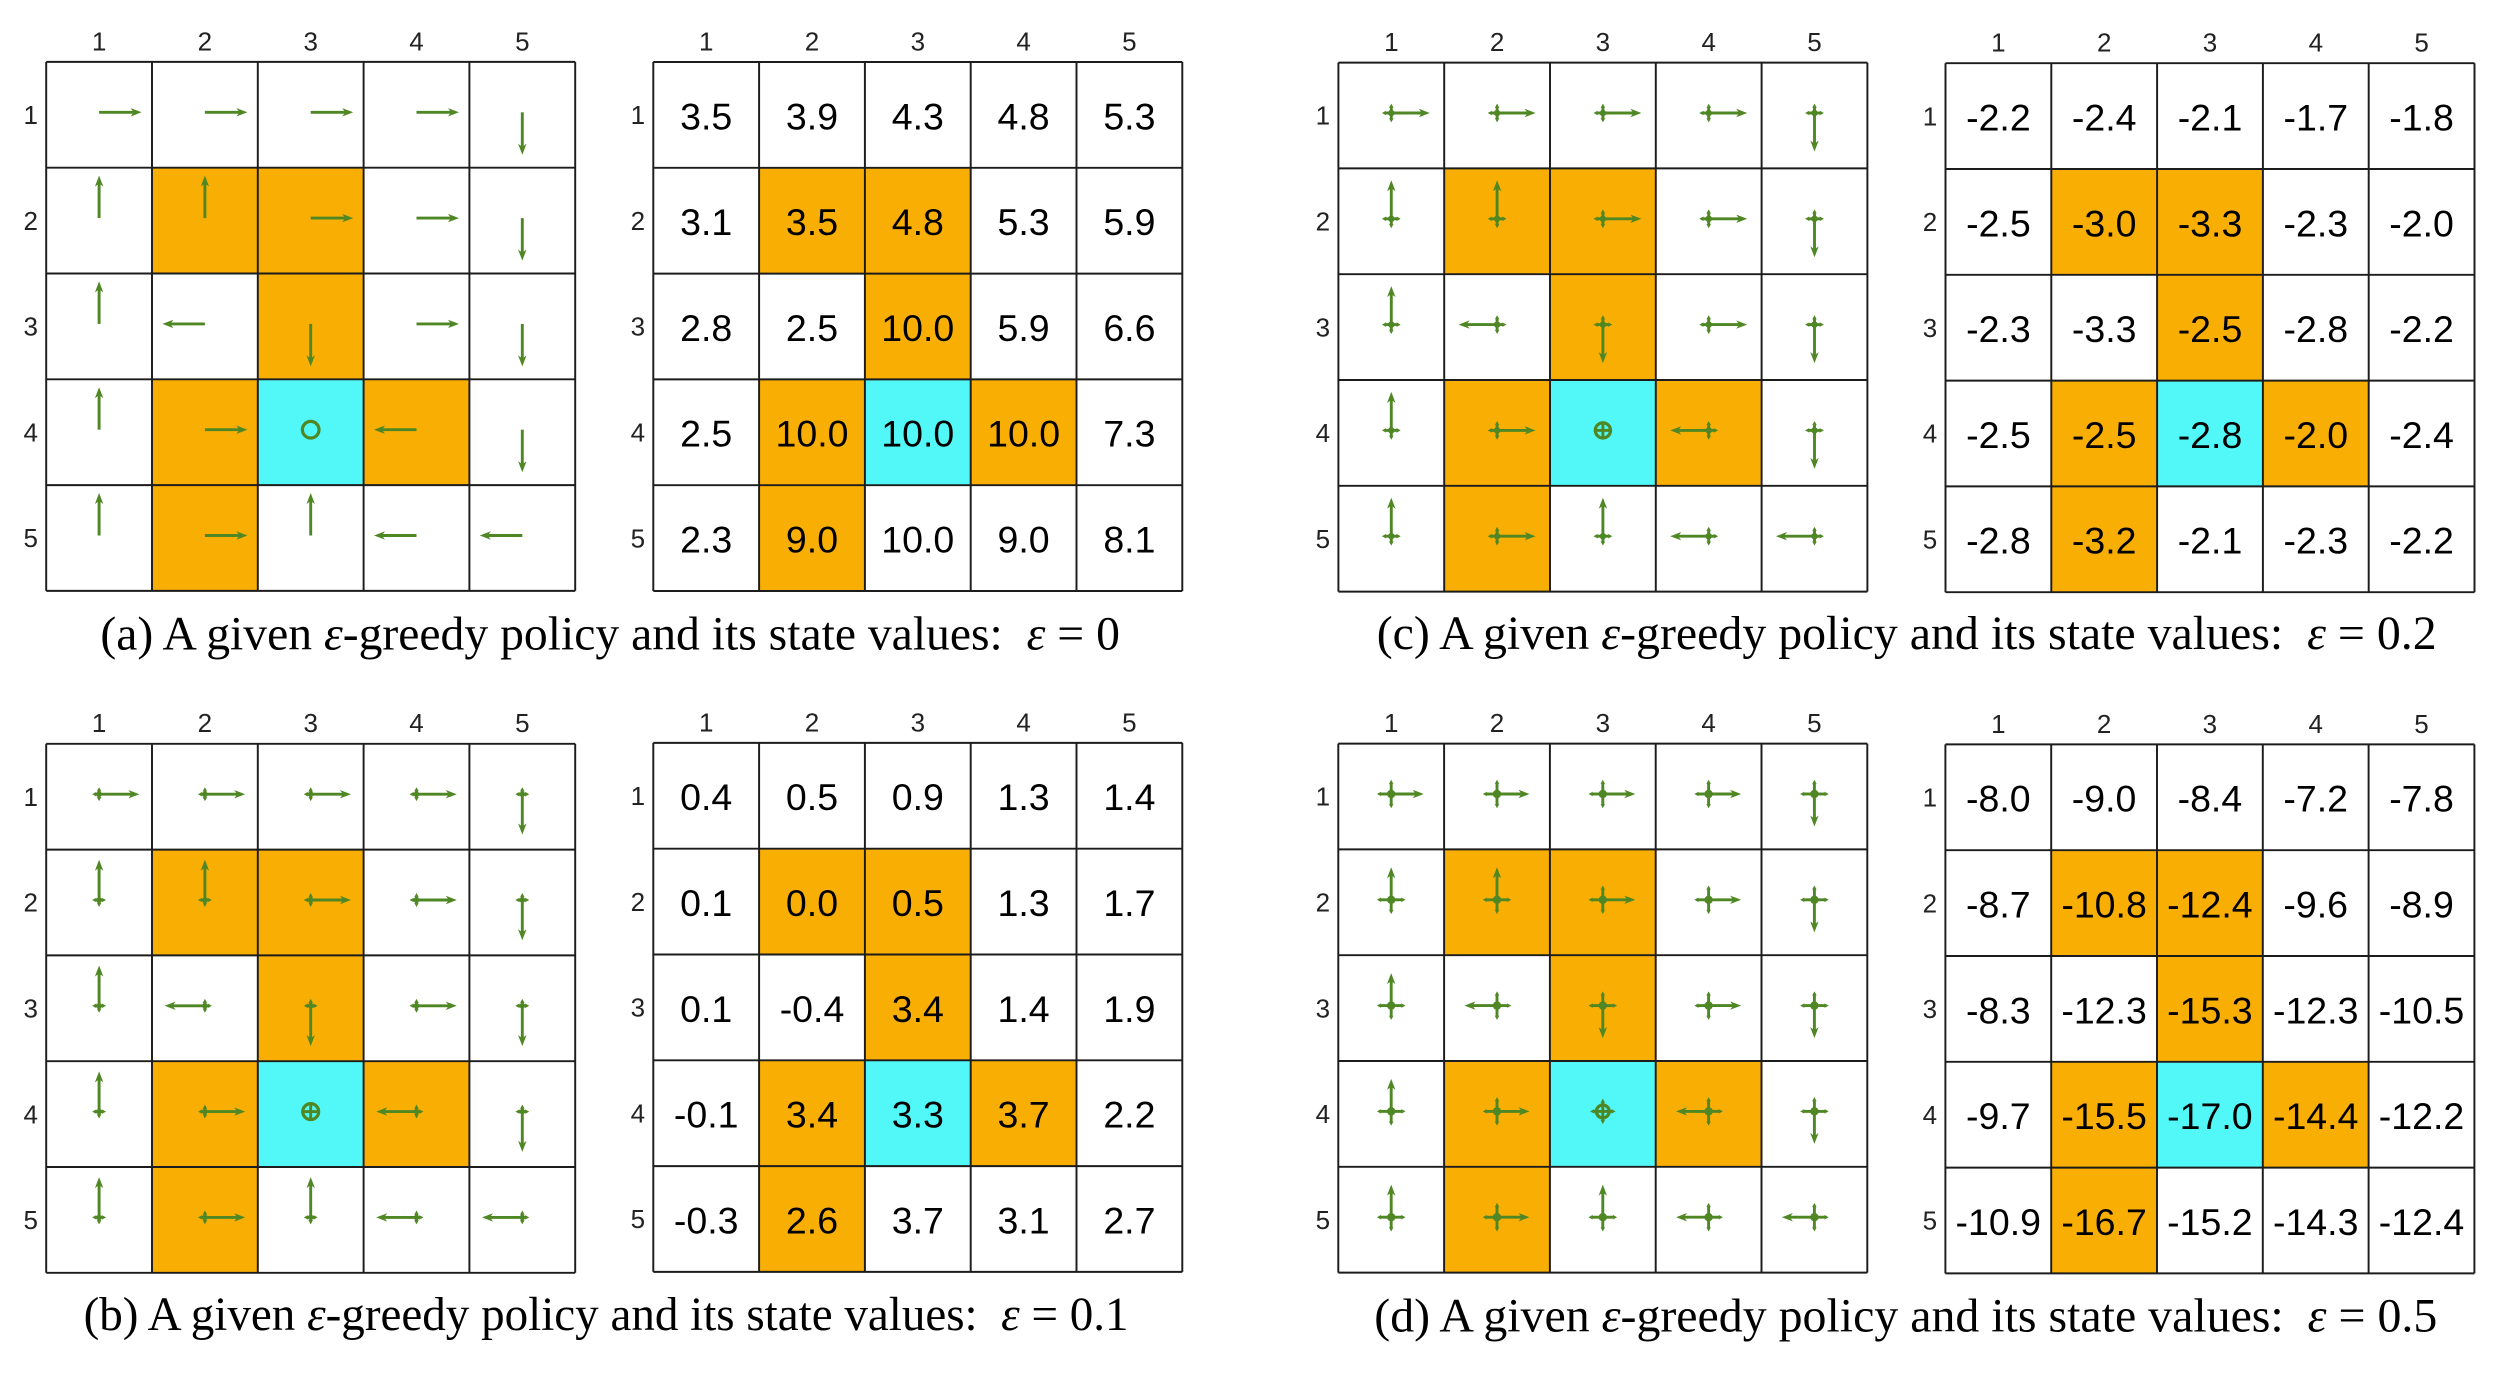  Describe the element at coordinates (2421, 435) in the screenshot. I see `svg-text: -2.4` at that location.